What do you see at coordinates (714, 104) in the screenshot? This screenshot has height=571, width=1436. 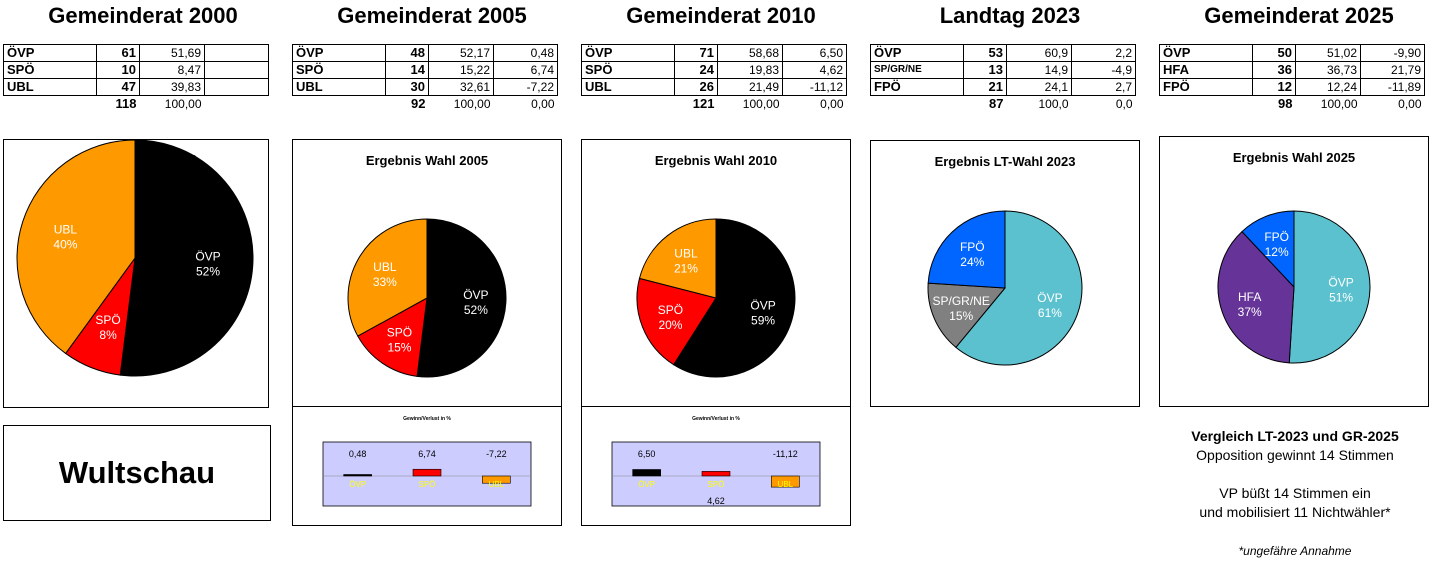 I see `total-row: 121 100,00 0,00` at bounding box center [714, 104].